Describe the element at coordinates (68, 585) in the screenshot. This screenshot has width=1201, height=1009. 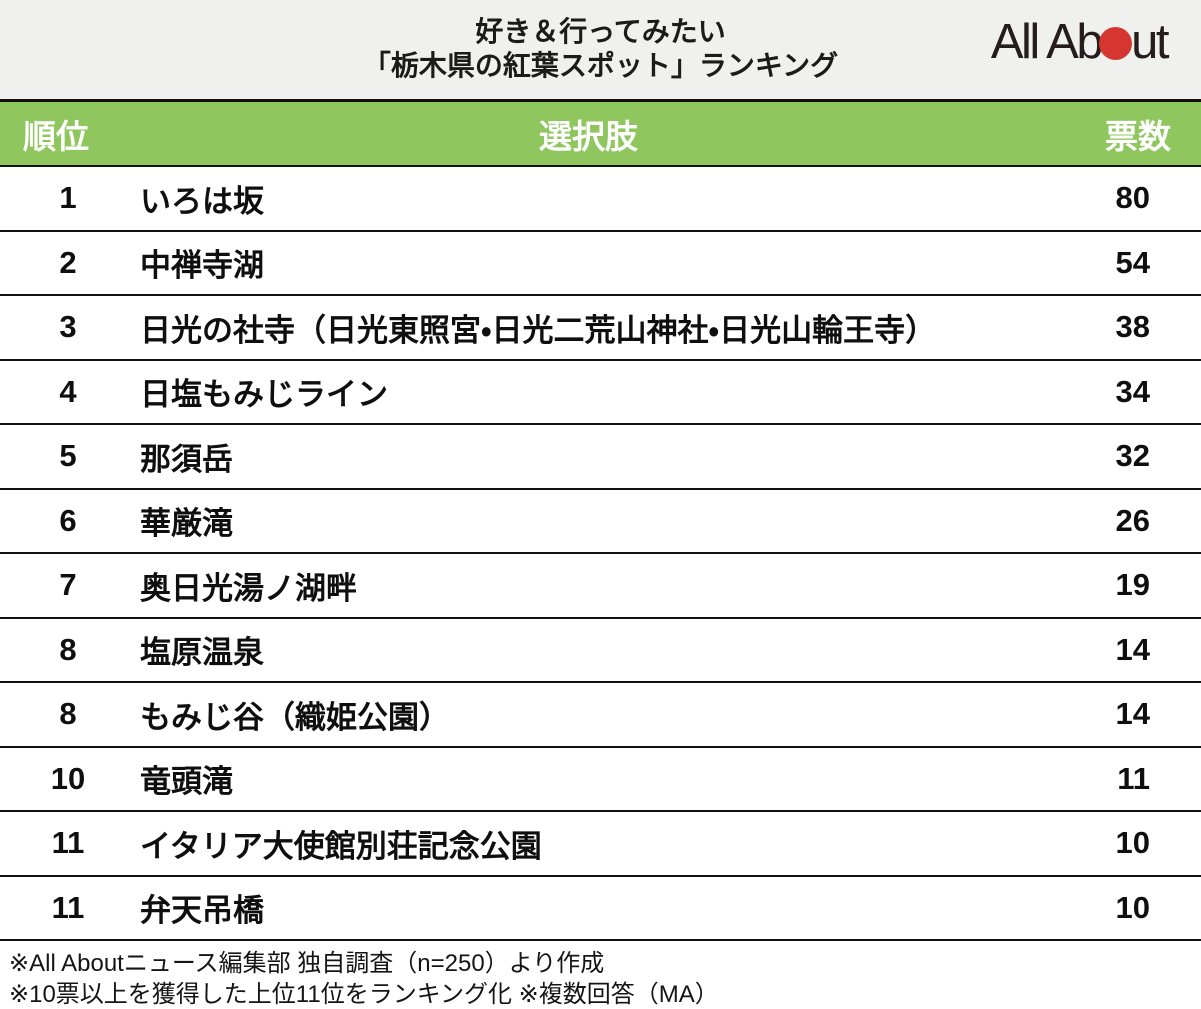
I see `rank-cell: 7` at that location.